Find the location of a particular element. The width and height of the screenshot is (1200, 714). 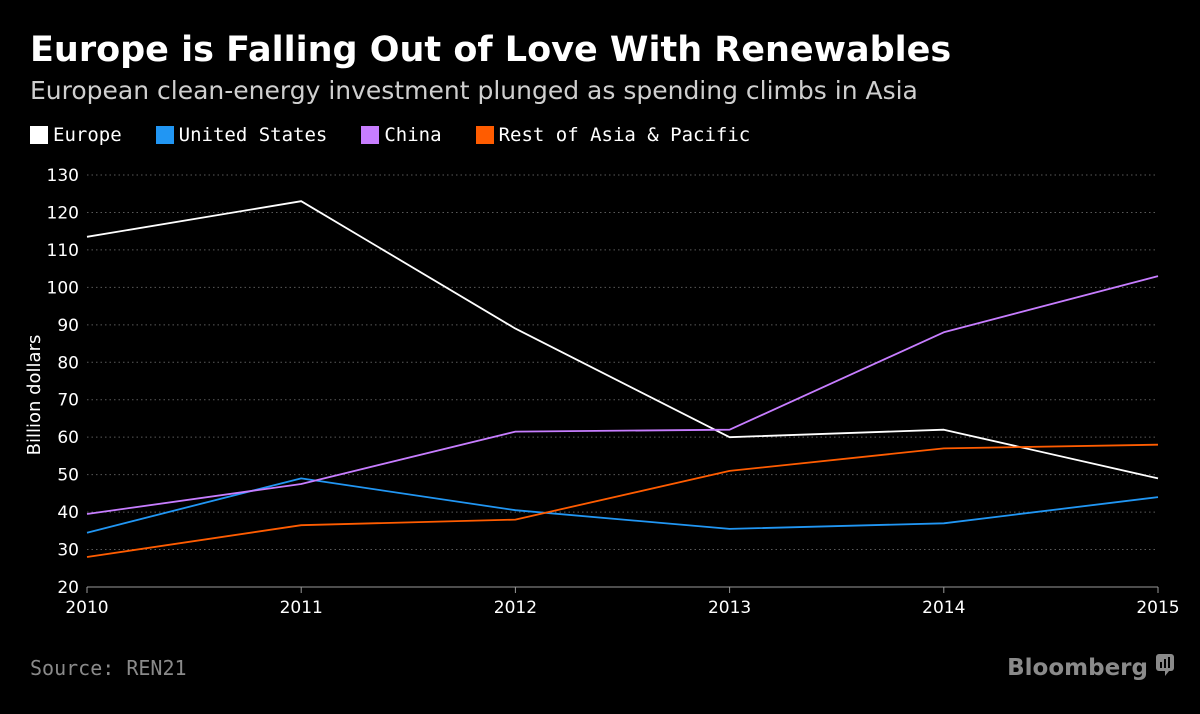

y-tick-label-20: 20 is located at coordinates (68, 588).